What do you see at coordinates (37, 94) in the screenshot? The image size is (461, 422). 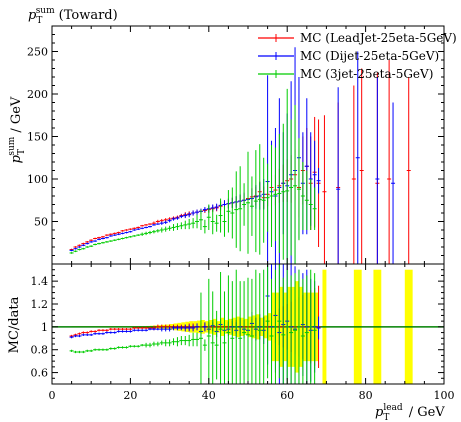 I see `y-tick-label: 200` at bounding box center [37, 94].